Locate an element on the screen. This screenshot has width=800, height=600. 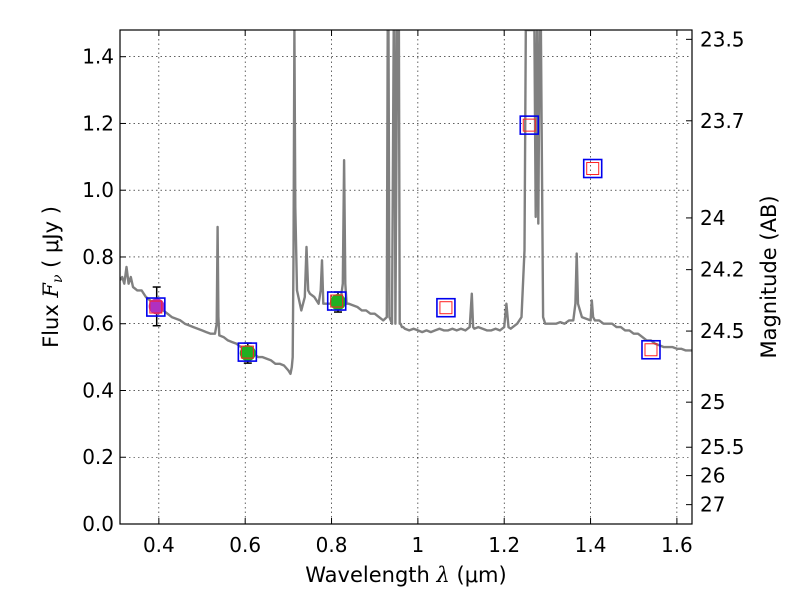
y2-tick-label: 23.7 is located at coordinates (722, 121).